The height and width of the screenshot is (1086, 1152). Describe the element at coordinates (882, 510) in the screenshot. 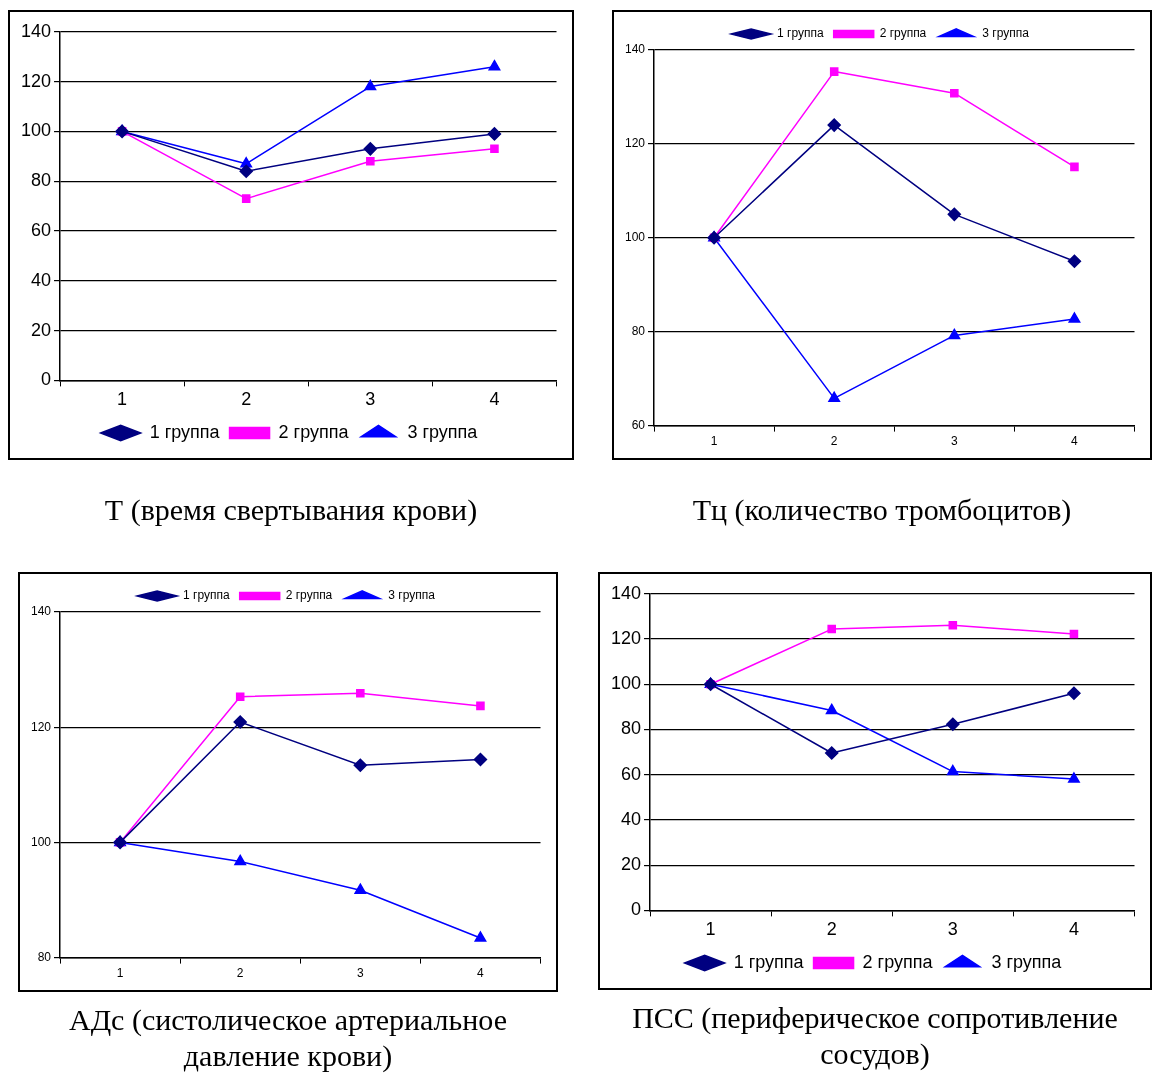

I see `text: Тц (количество тромбоцитов)` at that location.